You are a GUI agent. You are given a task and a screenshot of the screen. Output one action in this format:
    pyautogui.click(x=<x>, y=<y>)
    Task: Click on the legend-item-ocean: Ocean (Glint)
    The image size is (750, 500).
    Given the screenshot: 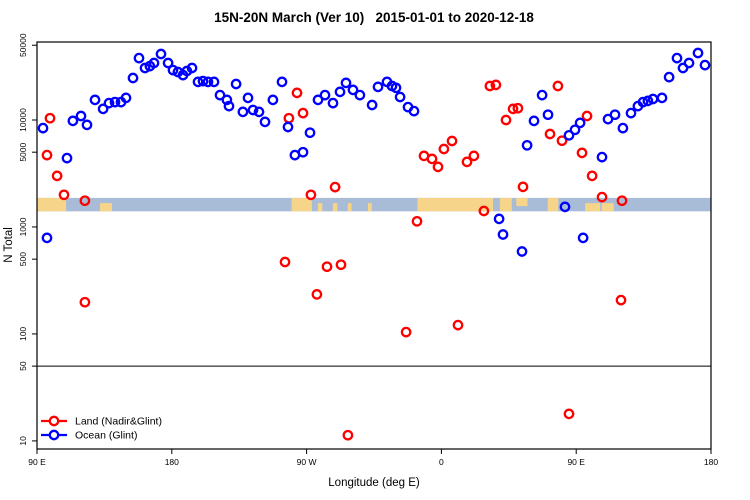 What is the action you would take?
    pyautogui.click(x=89, y=436)
    